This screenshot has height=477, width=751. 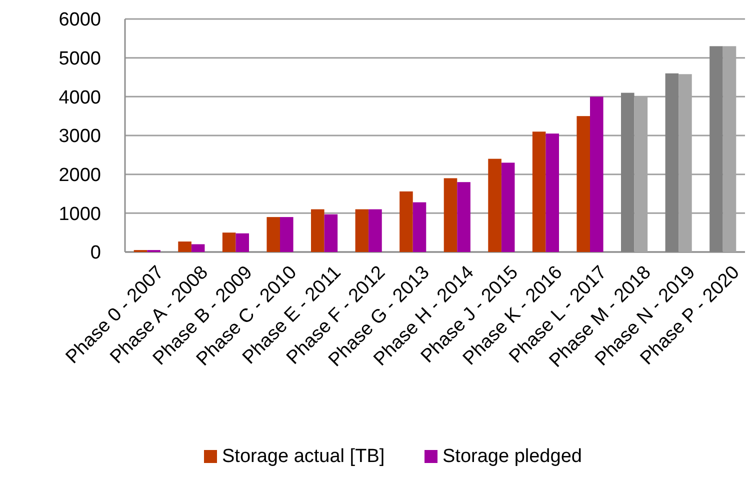 I want to click on y-tick-label: 1000, so click(x=79, y=214).